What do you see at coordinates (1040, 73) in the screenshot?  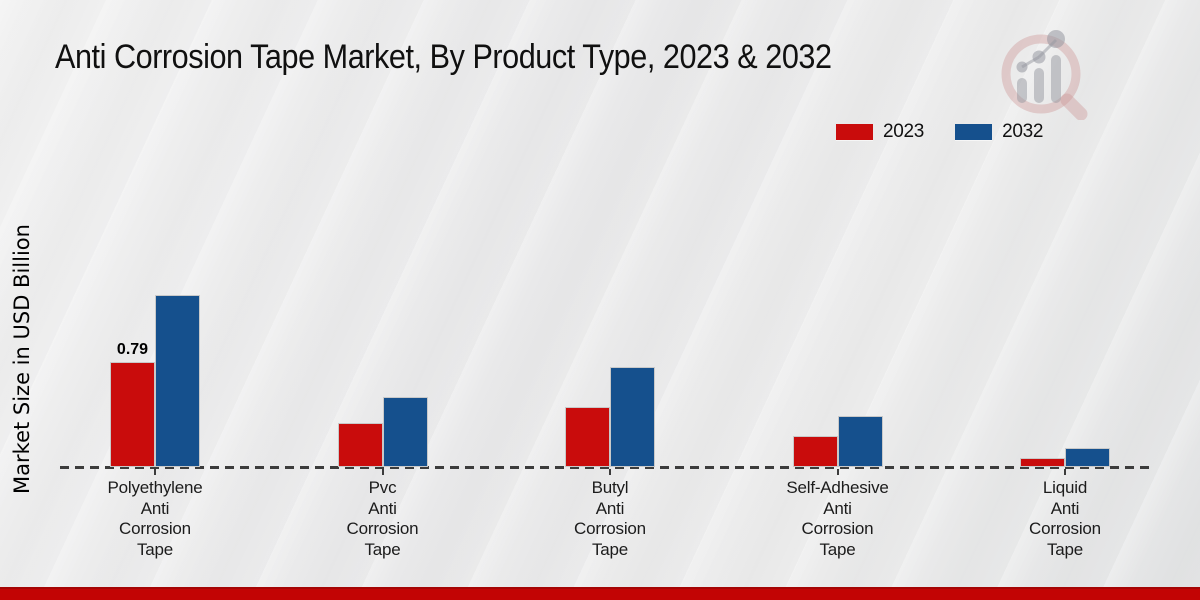 I see `magnifier-bar-chart-logo-icon` at bounding box center [1040, 73].